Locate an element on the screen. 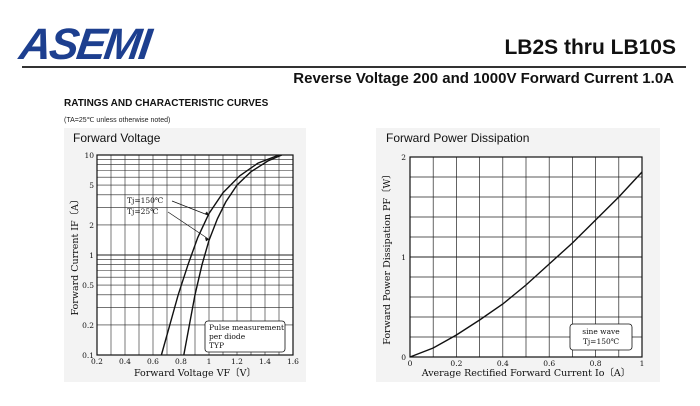  y-axis-label: Forward Current IF〔A〕 is located at coordinates (75, 254).